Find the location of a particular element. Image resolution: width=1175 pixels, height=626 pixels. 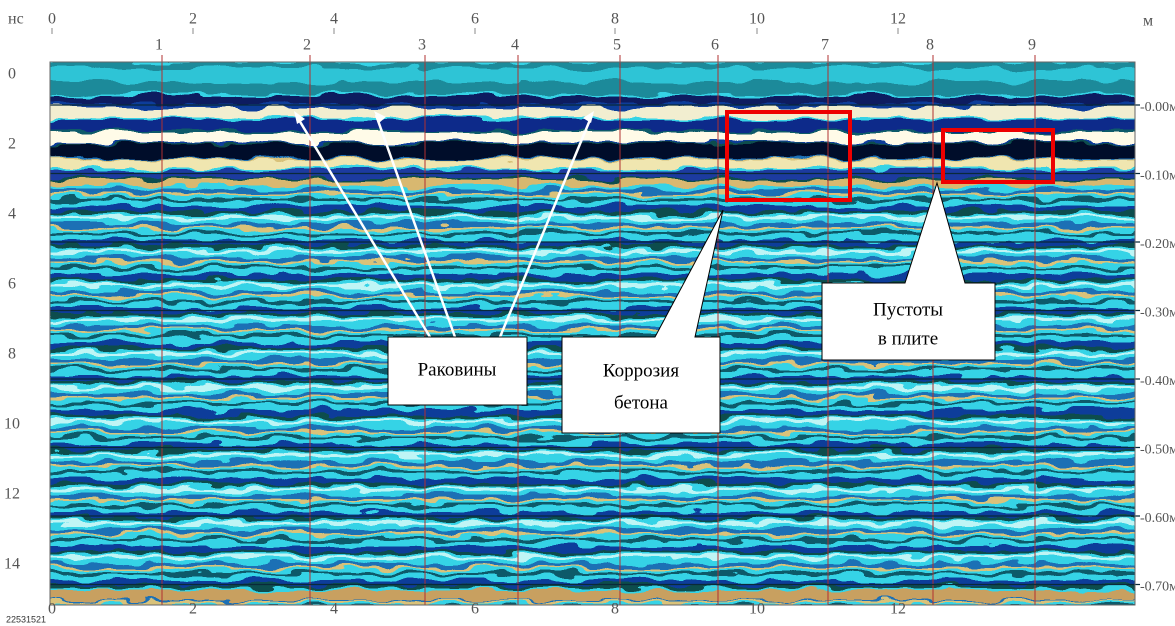

arrow-heads is located at coordinates (444, 117).